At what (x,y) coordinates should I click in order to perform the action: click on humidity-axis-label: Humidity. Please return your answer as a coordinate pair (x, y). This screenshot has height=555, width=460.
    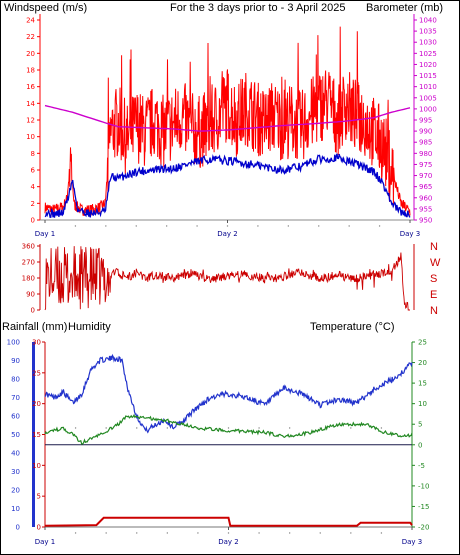
    Looking at the image, I should click on (89, 327).